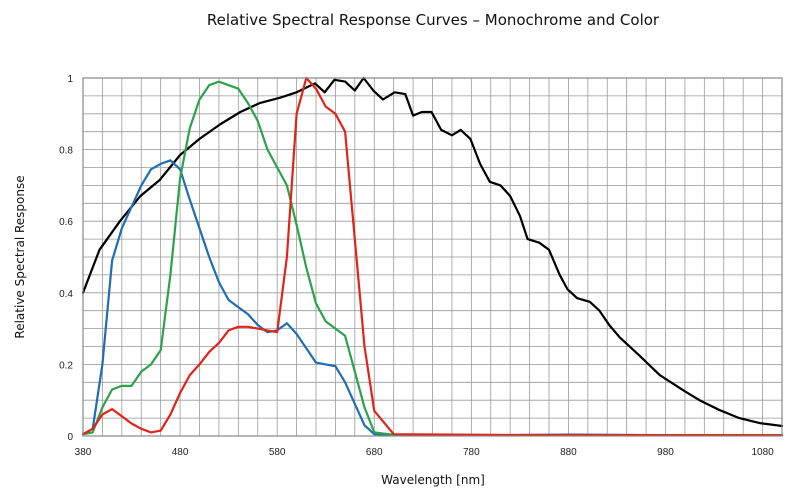 The image size is (800, 500). I want to click on y-axis-ticks: 0 0.2 0.4 0.6 0.8 1, so click(66, 258).